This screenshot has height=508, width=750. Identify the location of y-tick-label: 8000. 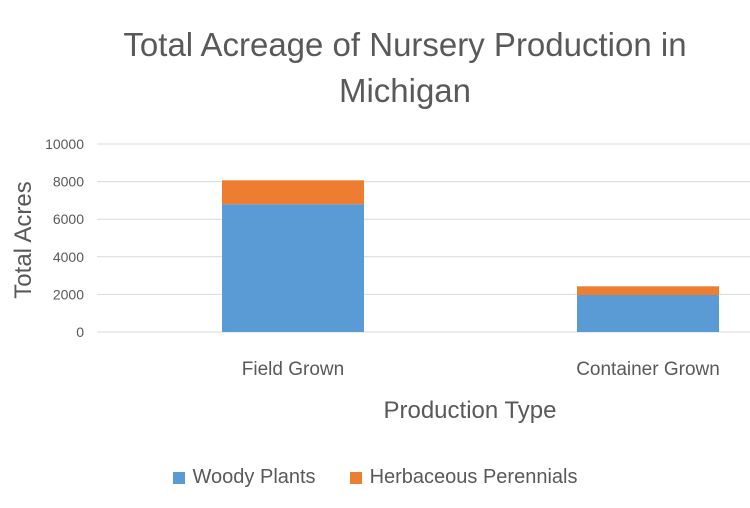
(68, 182).